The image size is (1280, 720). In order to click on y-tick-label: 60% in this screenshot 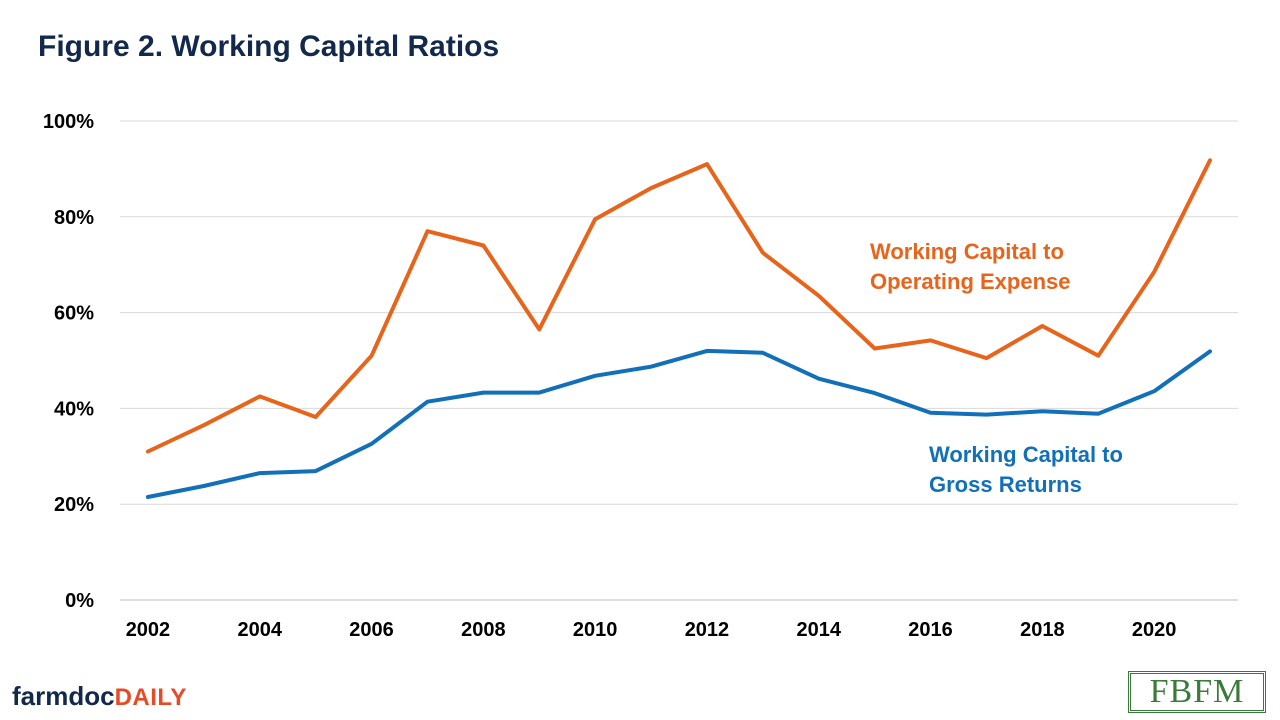, I will do `click(74, 314)`.